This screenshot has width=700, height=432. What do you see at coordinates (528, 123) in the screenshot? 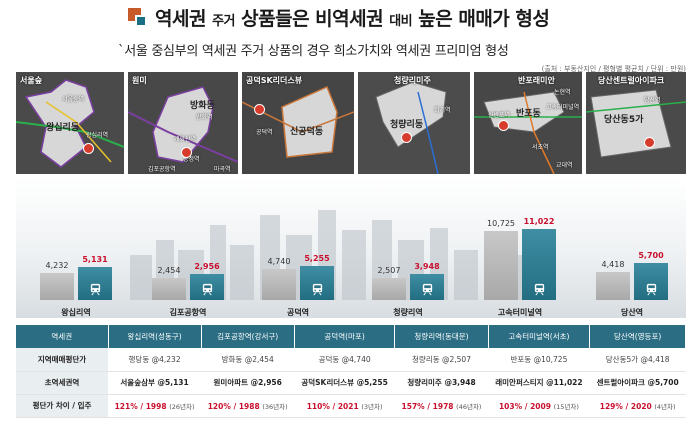
I see `map-panel-banpo: 반포래미안 반포동 신반포역 논현역 고속터미널역 서초역 교대역` at bounding box center [528, 123].